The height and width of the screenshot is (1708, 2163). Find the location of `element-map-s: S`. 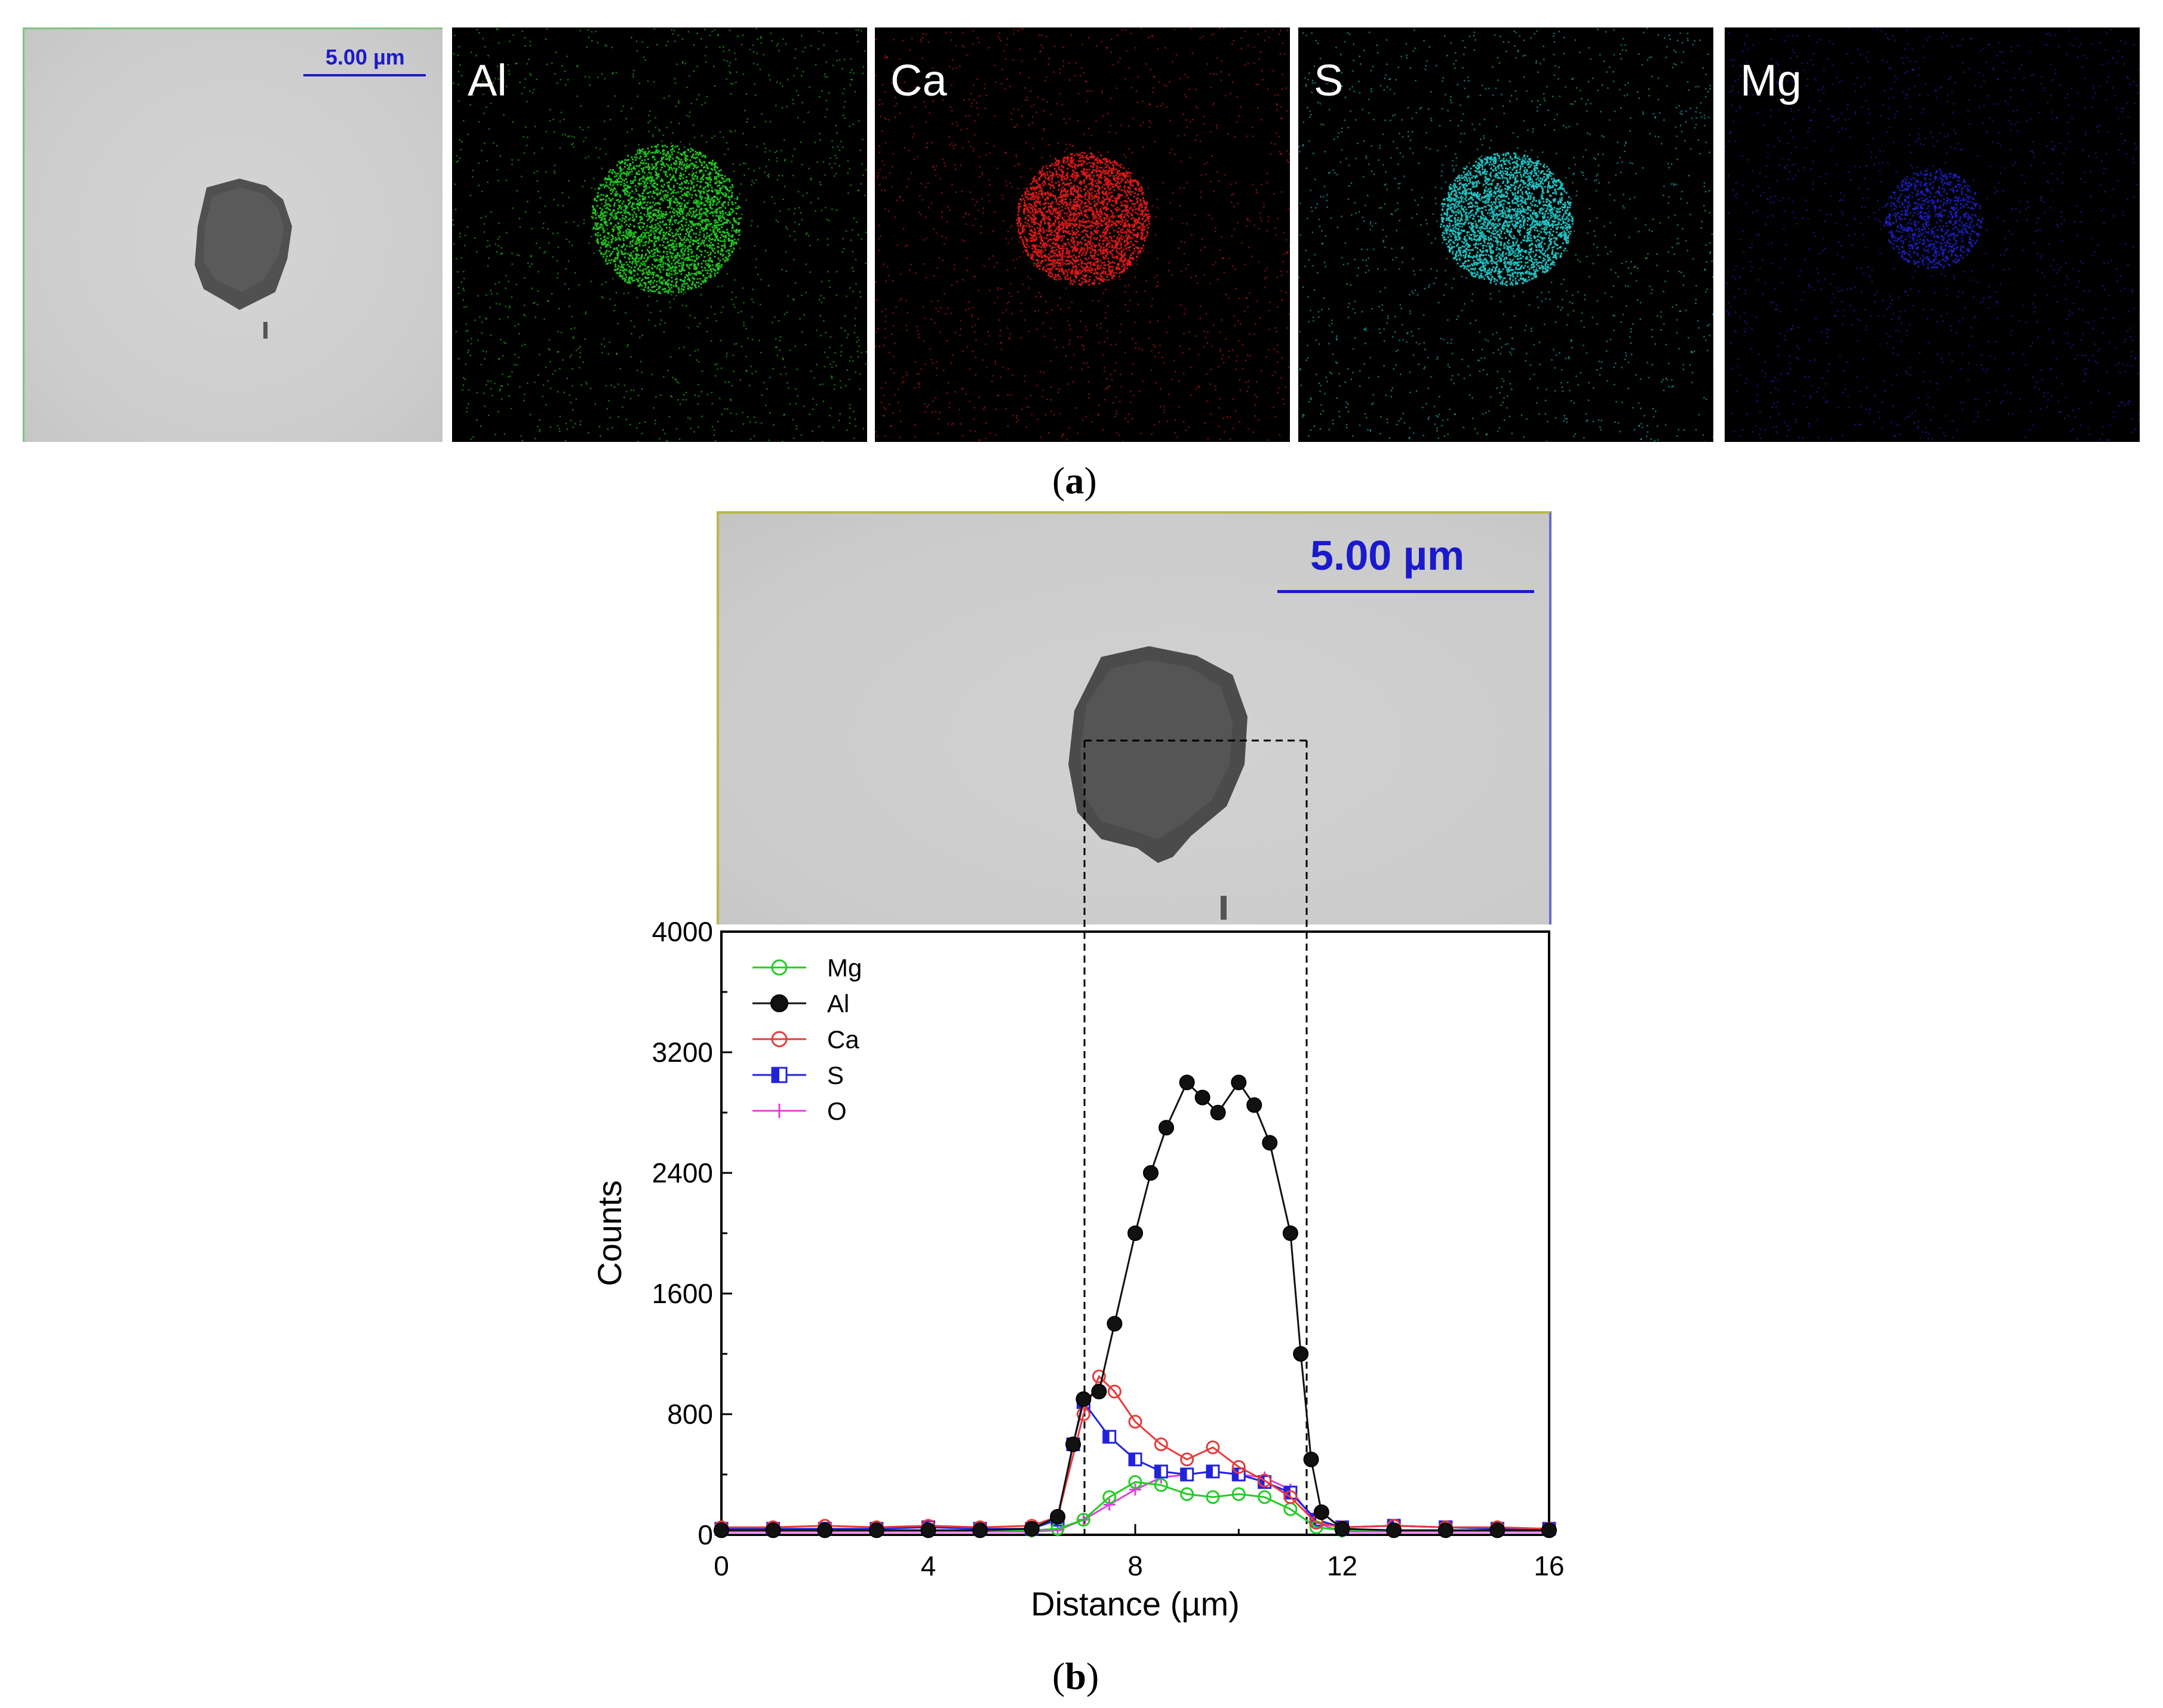

element-map-s: S is located at coordinates (1505, 234).